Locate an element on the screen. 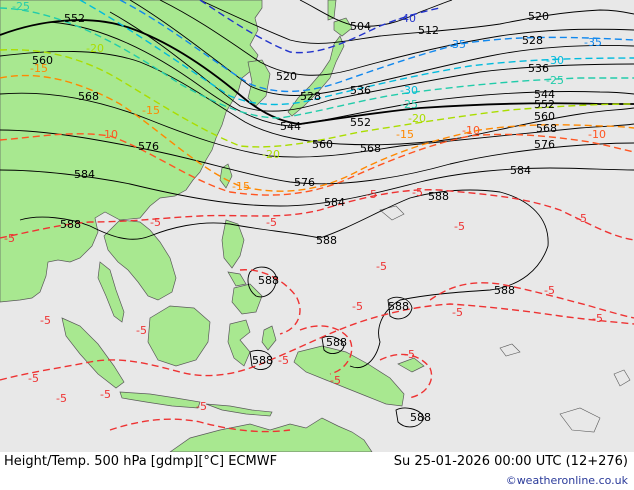  lesser-sunda is located at coordinates (239, 410).